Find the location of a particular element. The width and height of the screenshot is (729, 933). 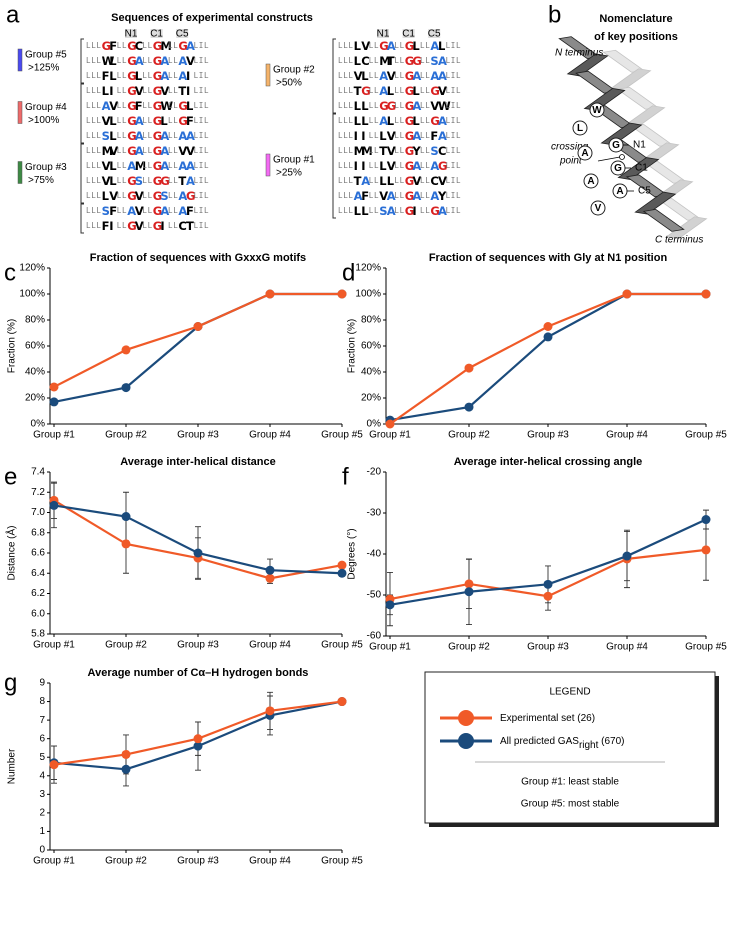

crossing-pointer is located at coordinates (609, 159).